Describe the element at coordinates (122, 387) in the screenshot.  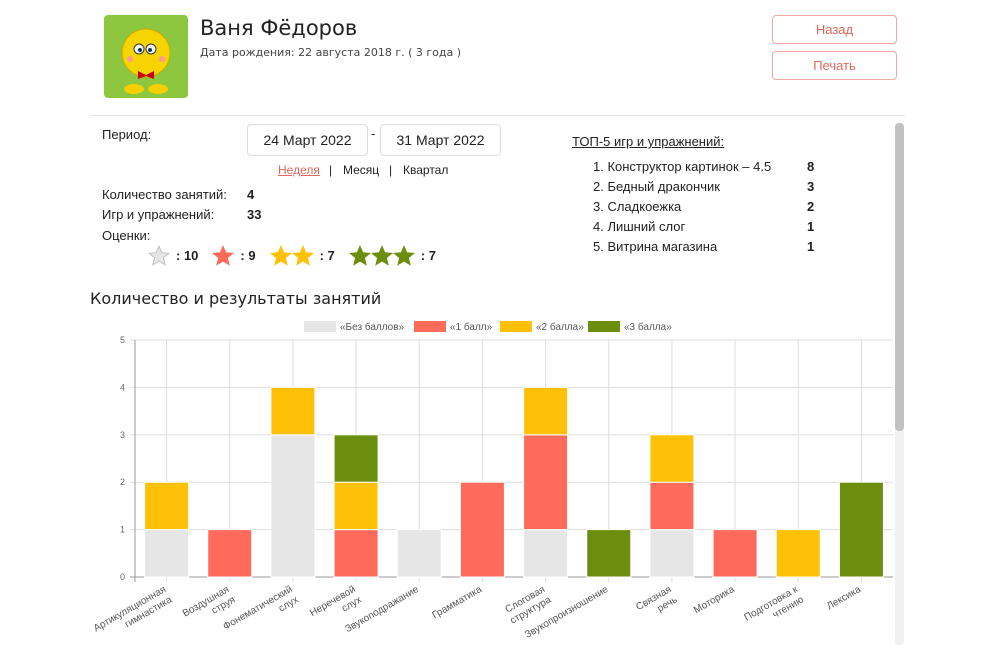
I see `y-tick-label: 4` at that location.